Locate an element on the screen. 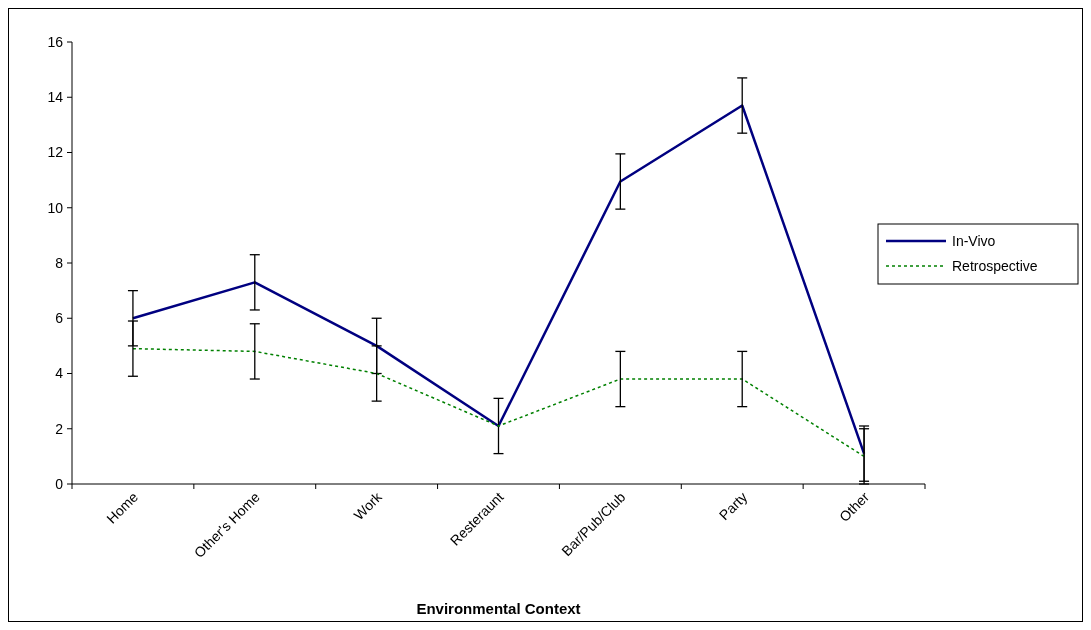 The width and height of the screenshot is (1091, 630). y-tick-label: 6 is located at coordinates (59, 318).